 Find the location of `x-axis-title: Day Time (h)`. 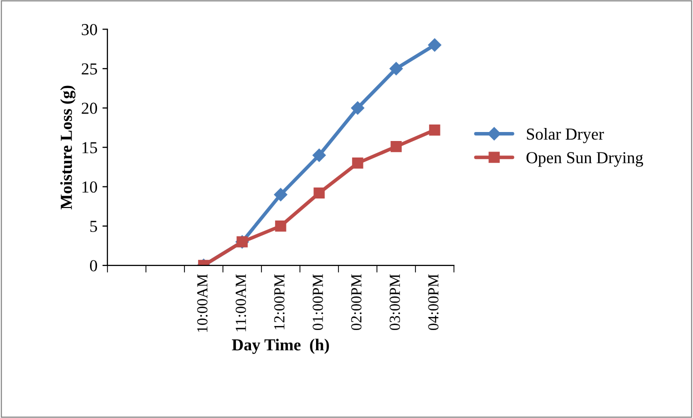

x-axis-title: Day Time (h) is located at coordinates (280, 346).